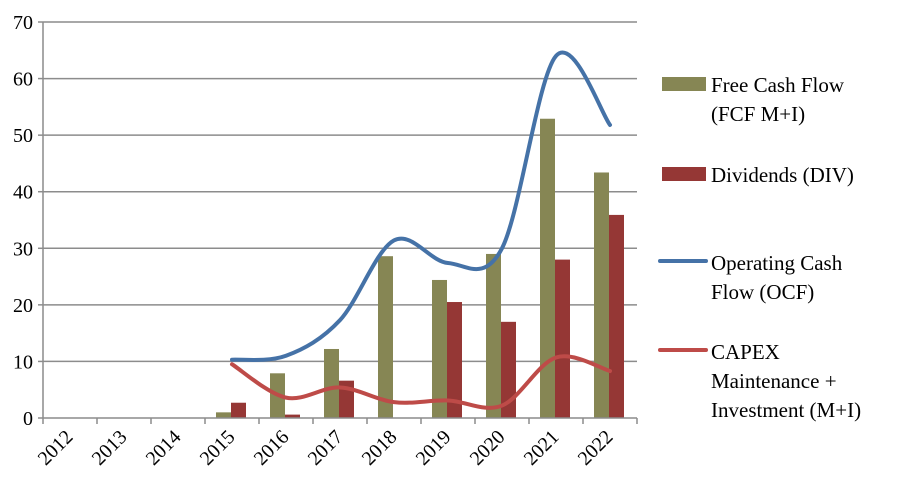  What do you see at coordinates (434, 448) in the screenshot?
I see `x-tick-label: 2019` at bounding box center [434, 448].